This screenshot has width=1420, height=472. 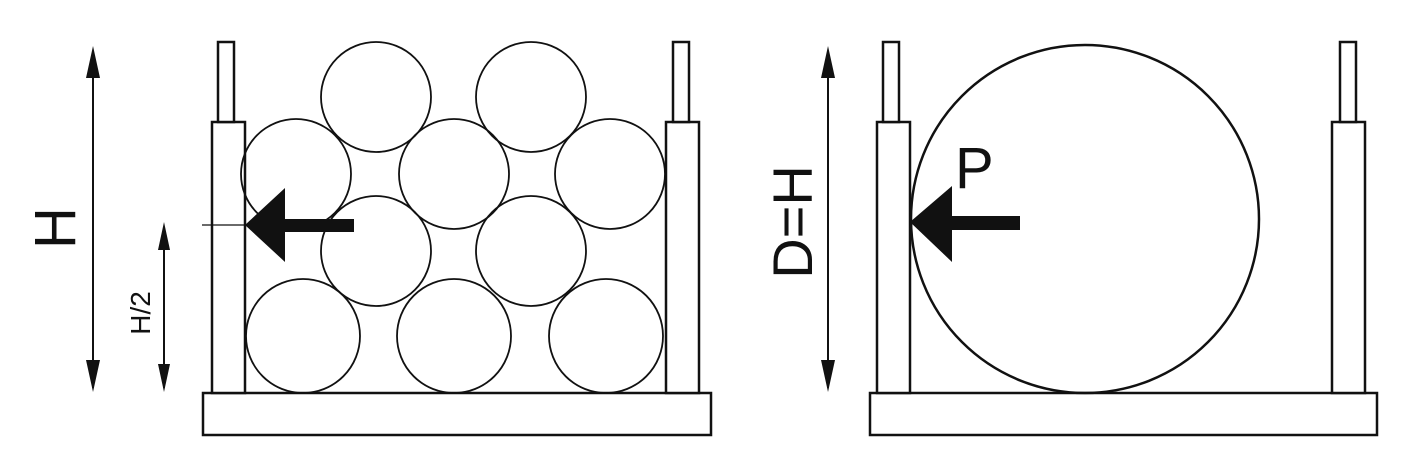 What do you see at coordinates (1348, 82) in the screenshot?
I see `right-rack-right-pin` at bounding box center [1348, 82].